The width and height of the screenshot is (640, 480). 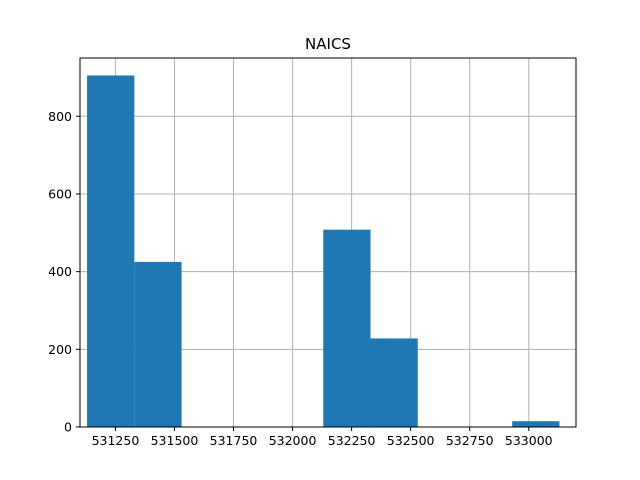 I want to click on x-tick-label: 531750, so click(x=234, y=440).